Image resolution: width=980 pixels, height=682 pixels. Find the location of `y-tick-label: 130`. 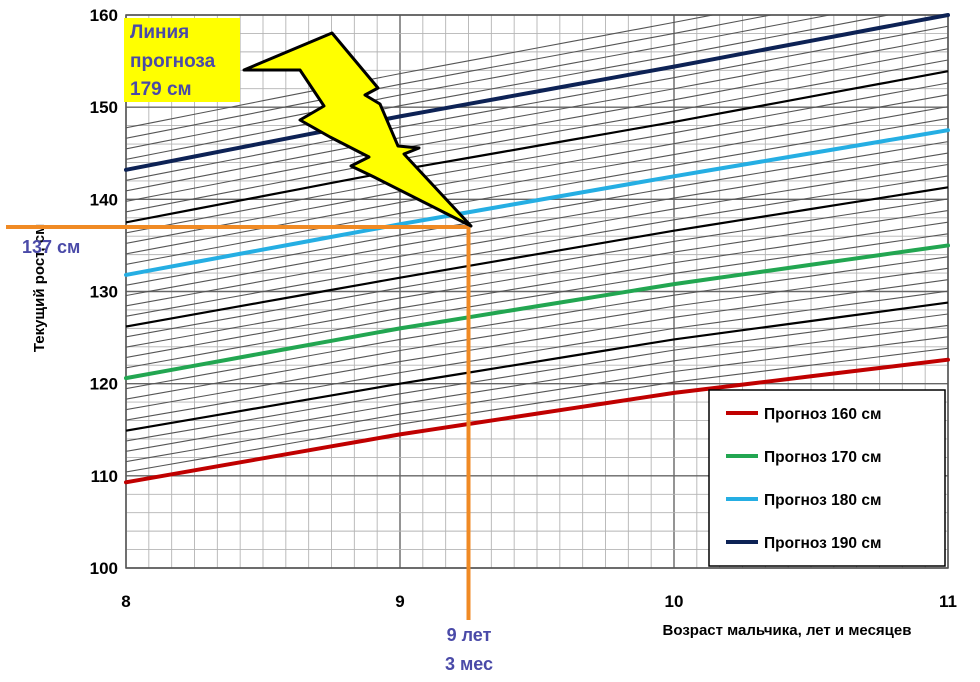

y-tick-label: 130 is located at coordinates (104, 292).